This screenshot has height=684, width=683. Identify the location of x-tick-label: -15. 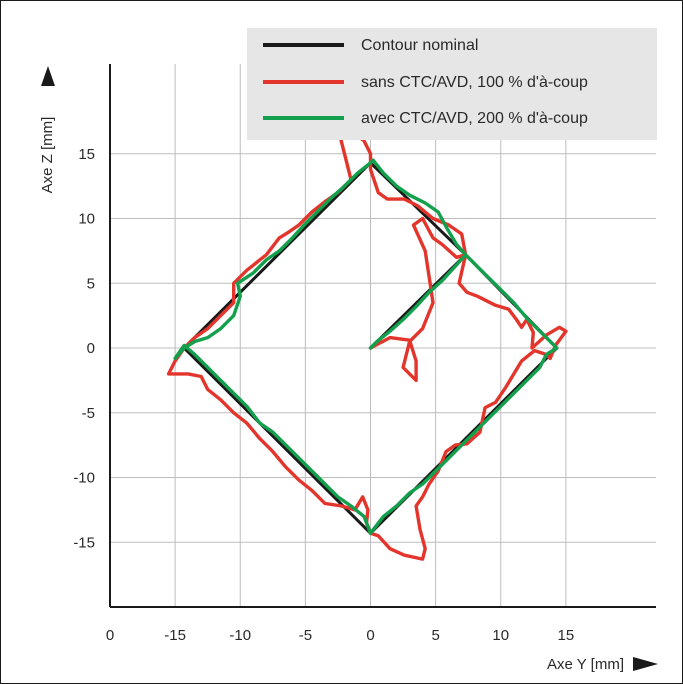
(175, 635).